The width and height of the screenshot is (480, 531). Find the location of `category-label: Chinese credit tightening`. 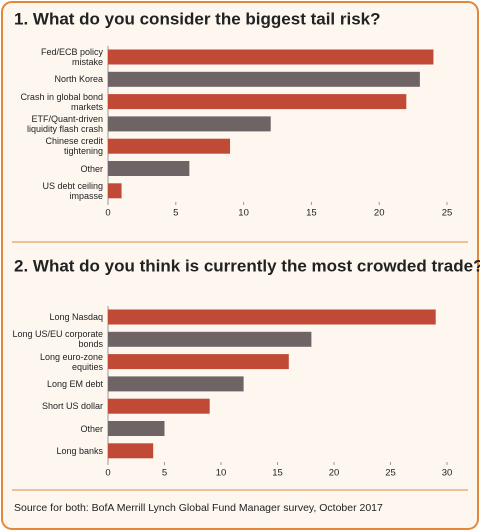

category-label: Chinese credit tightening is located at coordinates (74, 146).